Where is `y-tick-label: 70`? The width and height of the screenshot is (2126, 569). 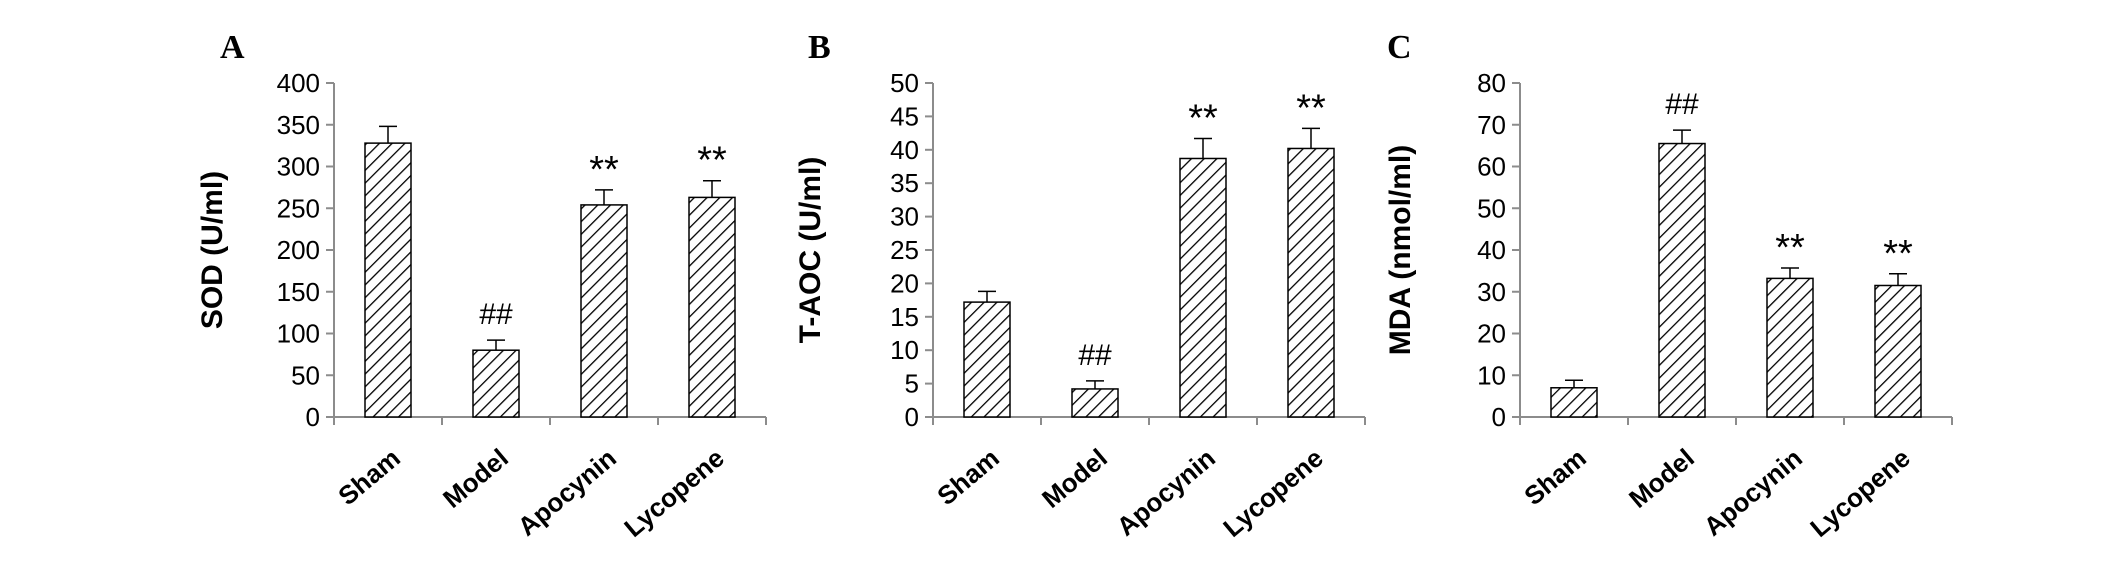
y-tick-label: 70 is located at coordinates (1491, 125).